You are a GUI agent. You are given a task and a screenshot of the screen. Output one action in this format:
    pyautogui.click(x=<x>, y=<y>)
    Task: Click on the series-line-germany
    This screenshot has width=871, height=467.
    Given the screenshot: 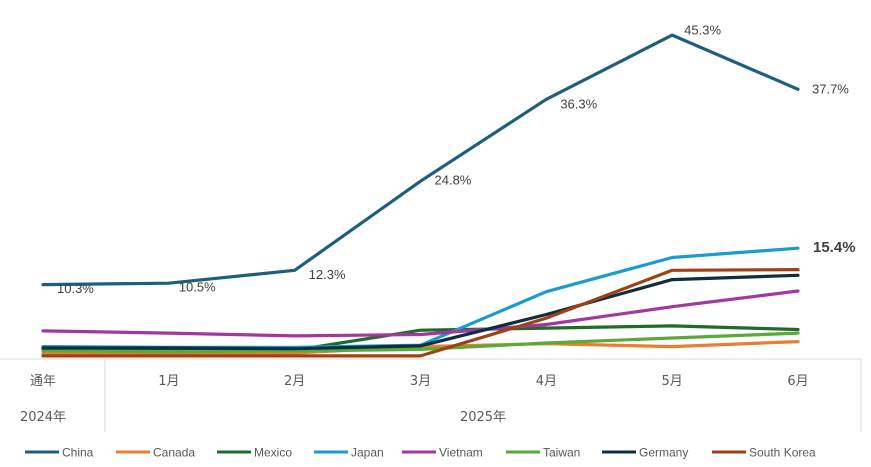 What is the action you would take?
    pyautogui.click(x=420, y=312)
    